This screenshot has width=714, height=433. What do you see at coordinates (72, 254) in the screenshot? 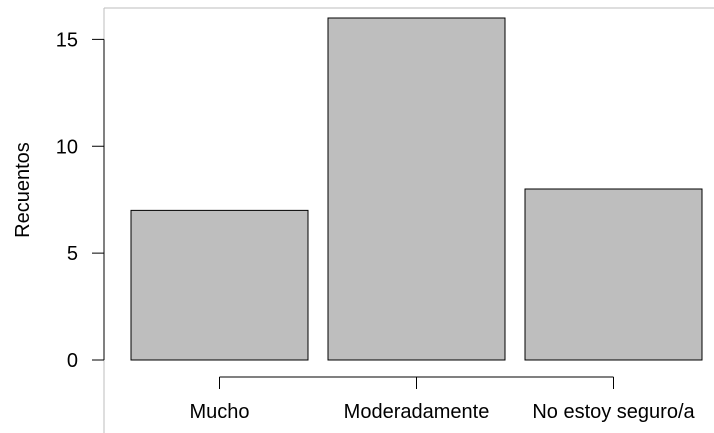
I see `y-tick-label: 5` at bounding box center [72, 254].